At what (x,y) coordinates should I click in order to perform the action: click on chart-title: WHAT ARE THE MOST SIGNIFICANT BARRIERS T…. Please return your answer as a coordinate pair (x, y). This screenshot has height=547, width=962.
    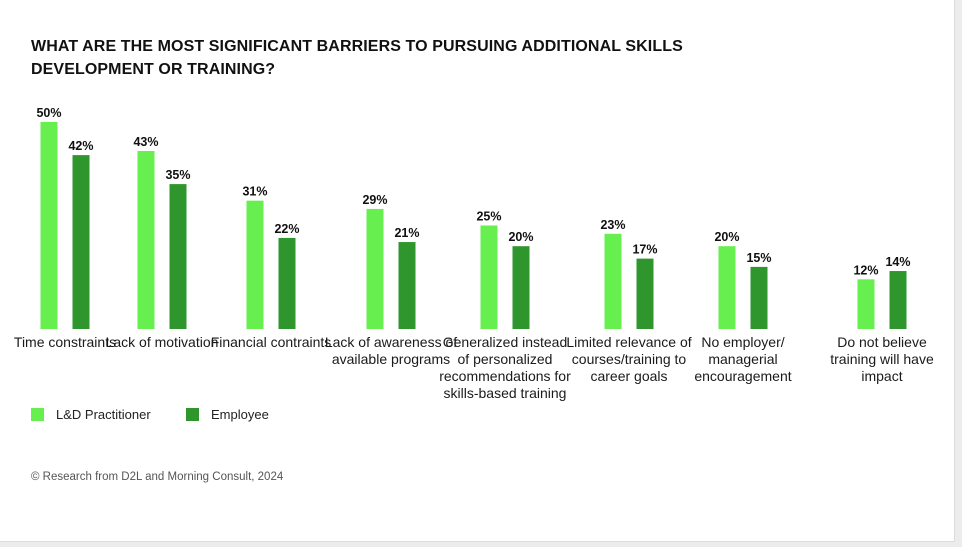
    Looking at the image, I should click on (357, 58).